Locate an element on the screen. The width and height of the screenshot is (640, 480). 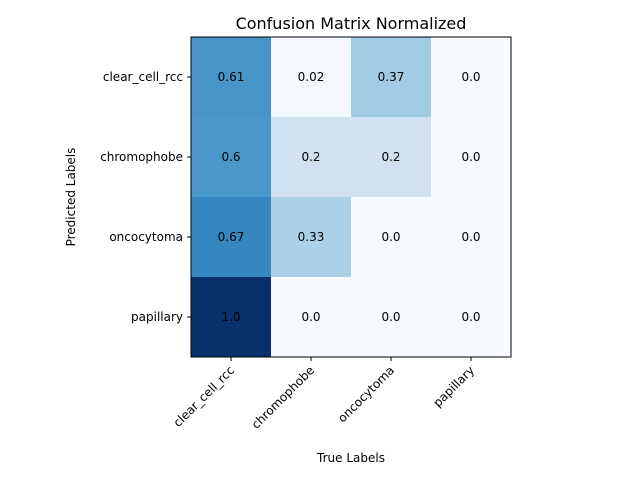
heatmap-cell-papillary-papillary is located at coordinates (471, 317).